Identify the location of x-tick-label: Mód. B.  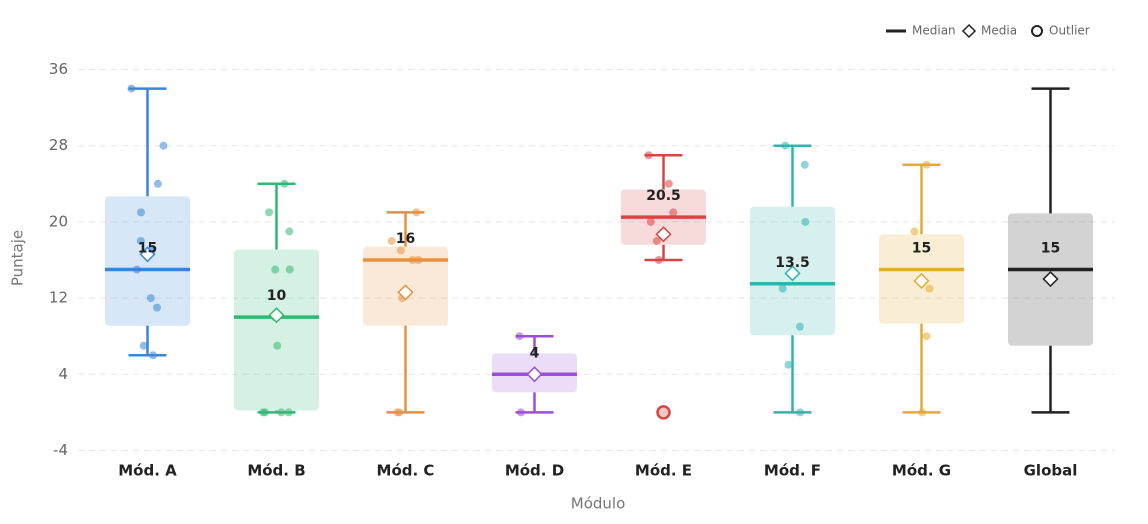
(276, 471).